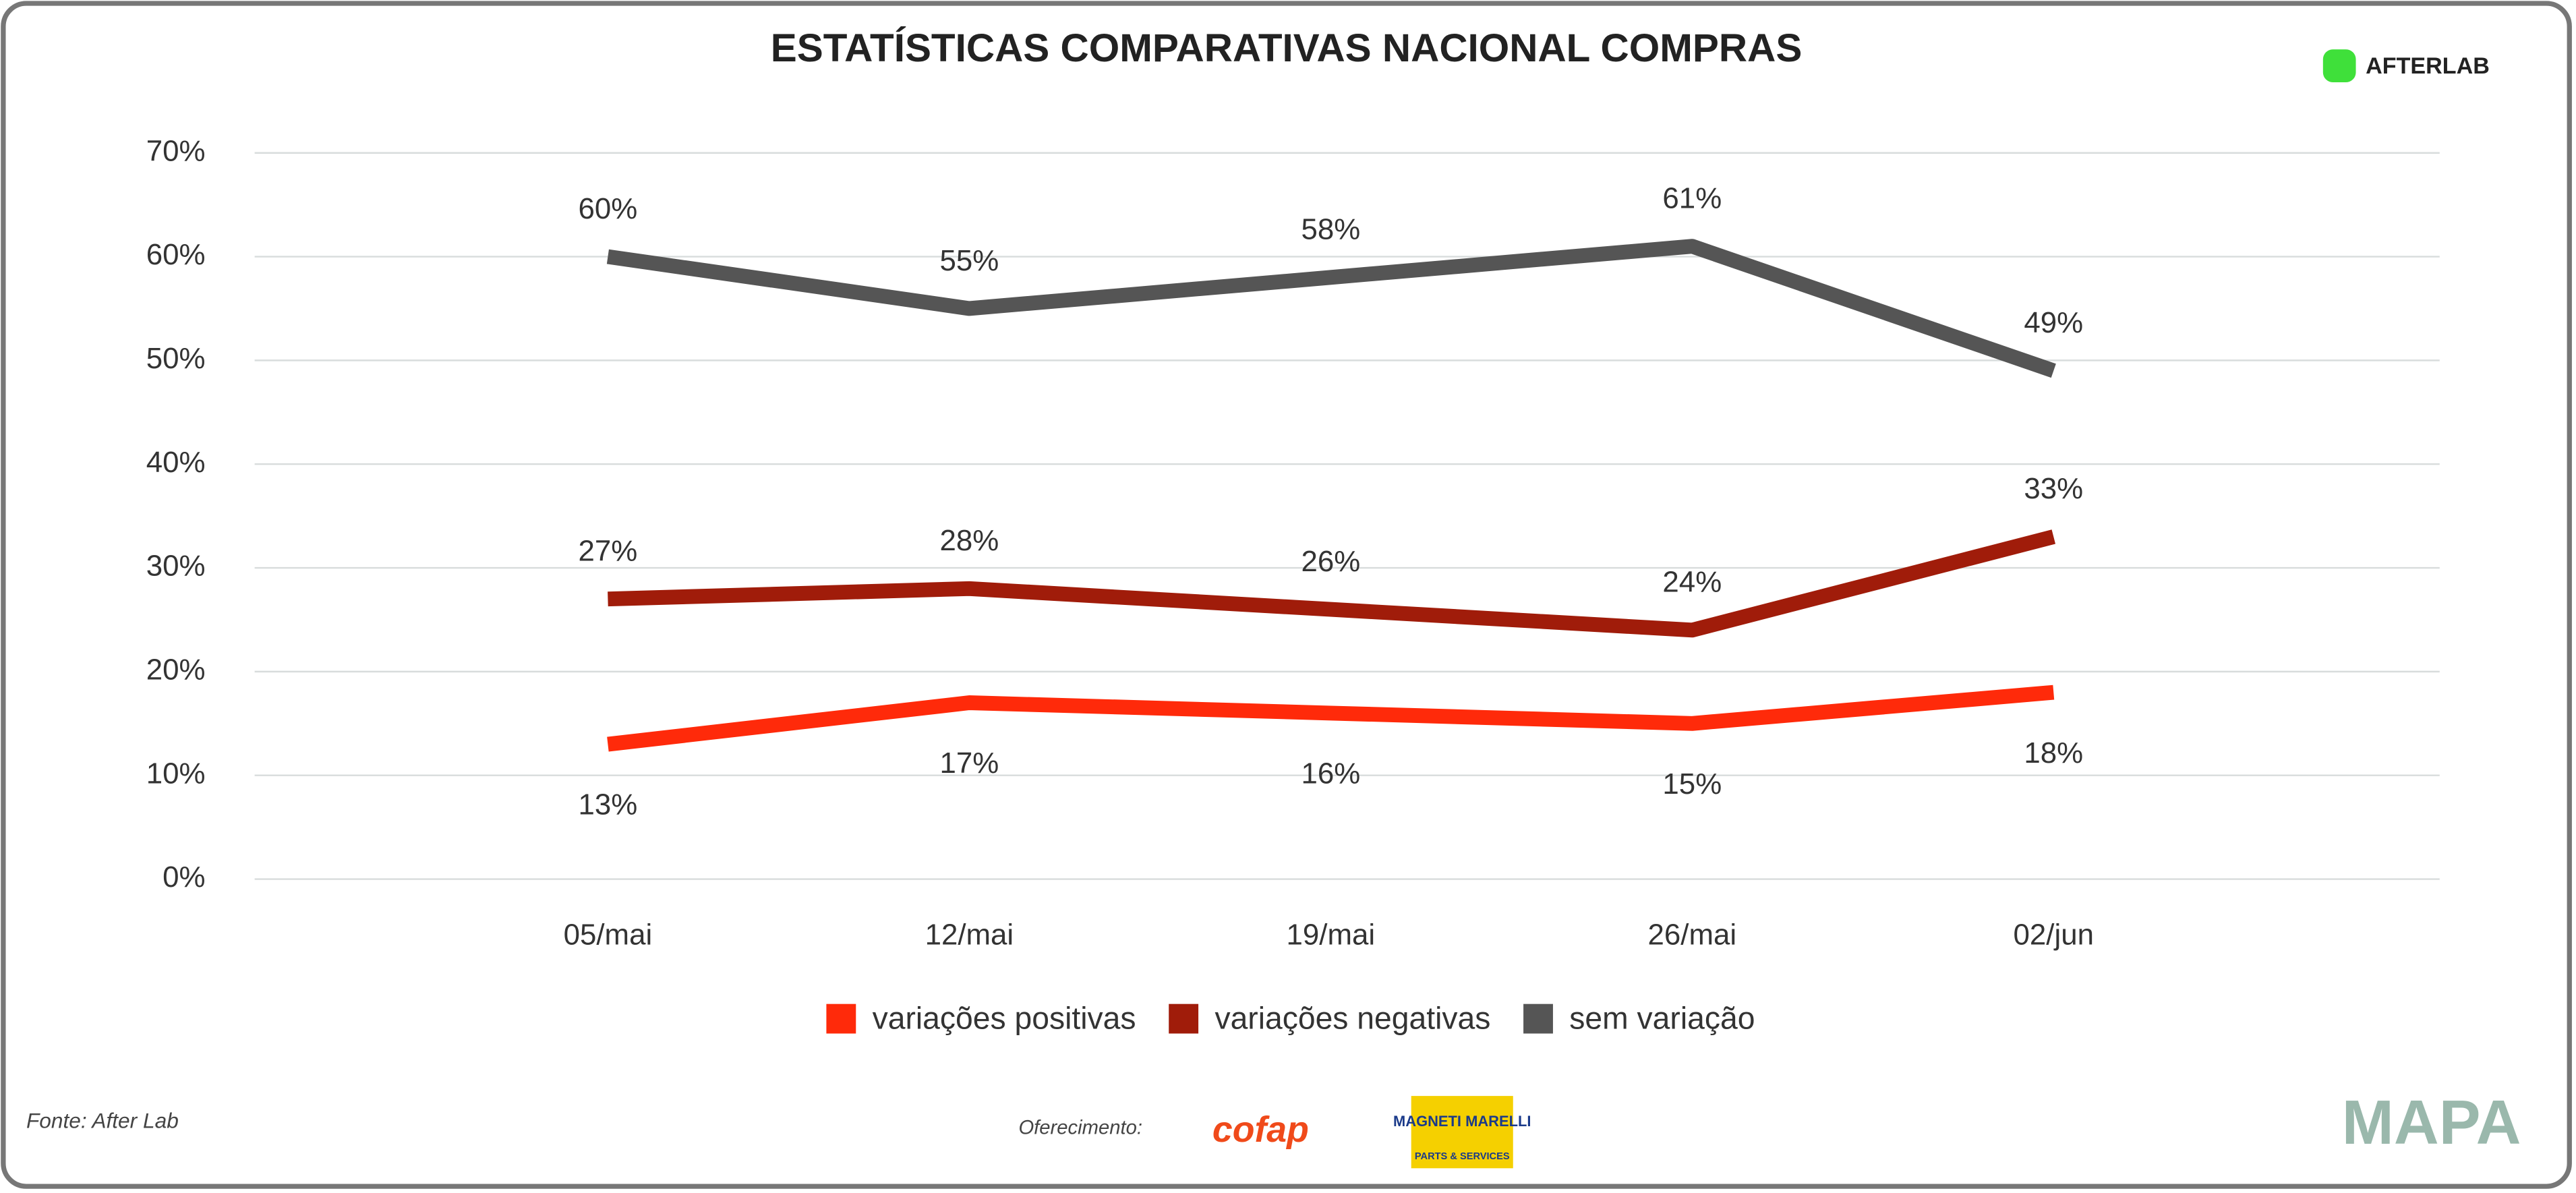 This screenshot has width=2576, height=1193. Describe the element at coordinates (1662, 1017) in the screenshot. I see `legend-label: sem variação` at that location.